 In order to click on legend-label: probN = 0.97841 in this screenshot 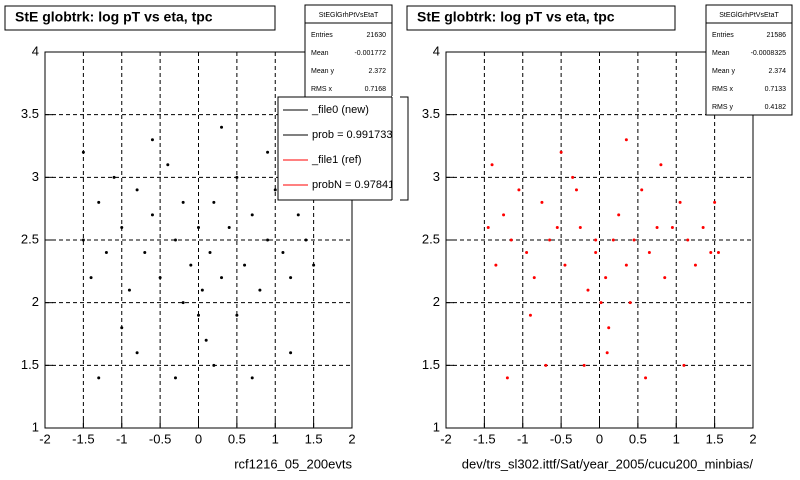, I will do `click(353, 185)`.